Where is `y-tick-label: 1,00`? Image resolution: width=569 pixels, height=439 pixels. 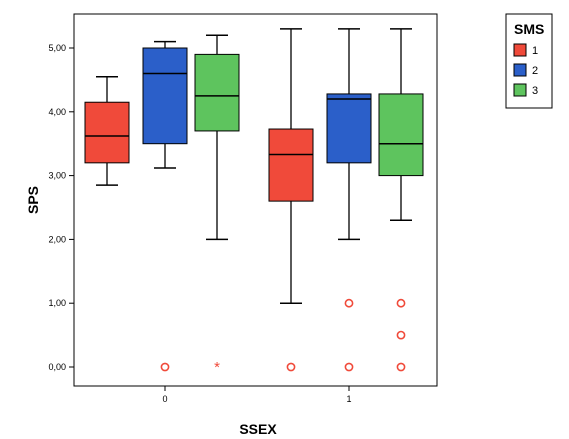
y-tick-label: 1,00 is located at coordinates (57, 303).